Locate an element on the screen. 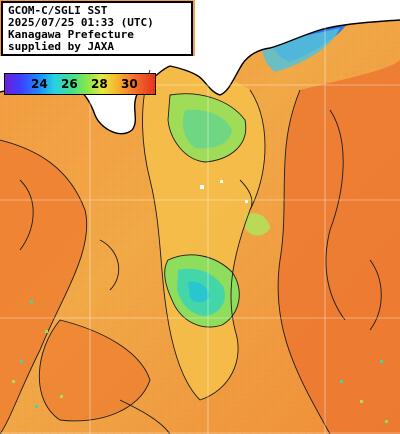 This screenshot has height=434, width=400. caption-region: Kanagawa Prefecture is located at coordinates (71, 34).